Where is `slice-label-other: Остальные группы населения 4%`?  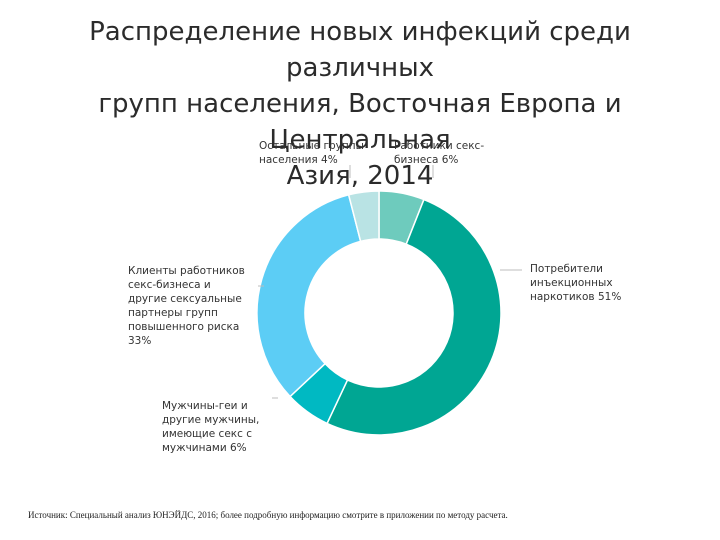 slice-label-other: Остальные группы населения 4% is located at coordinates (311, 153).